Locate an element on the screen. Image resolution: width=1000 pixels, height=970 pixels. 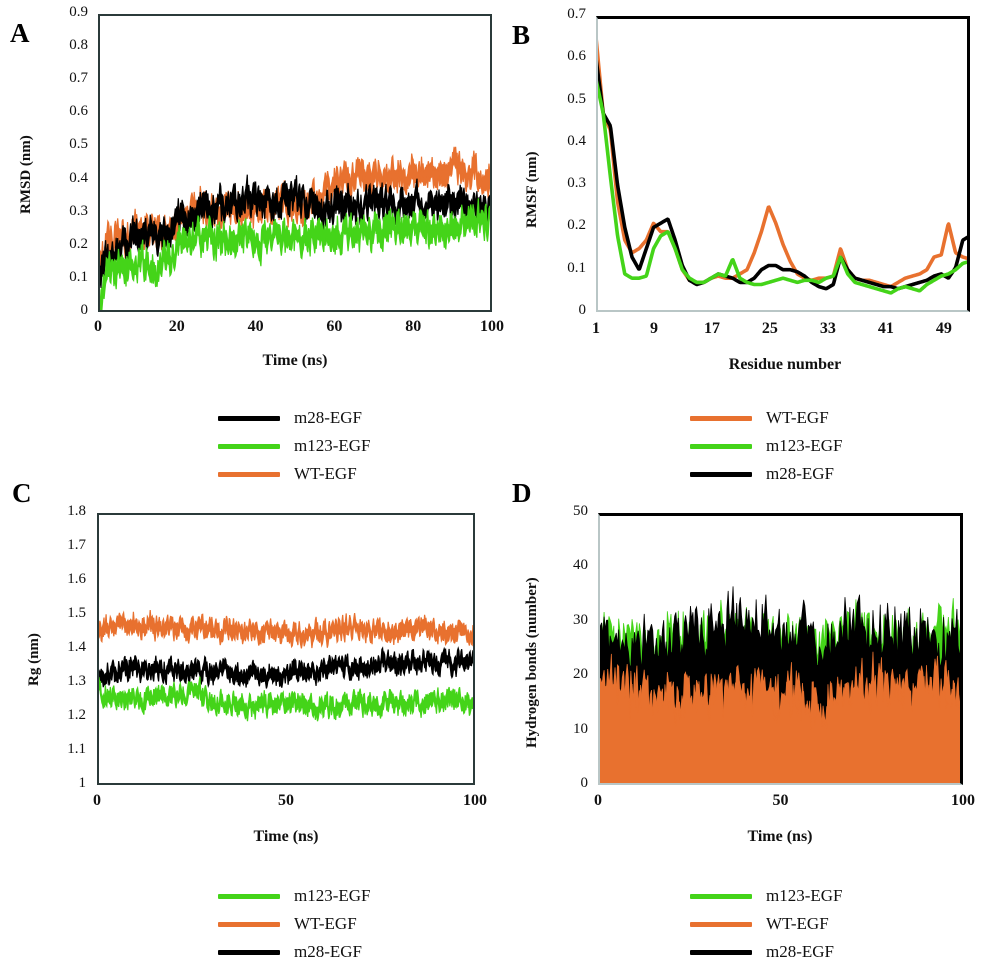
panel-d-plot-area is located at coordinates (780, 649).